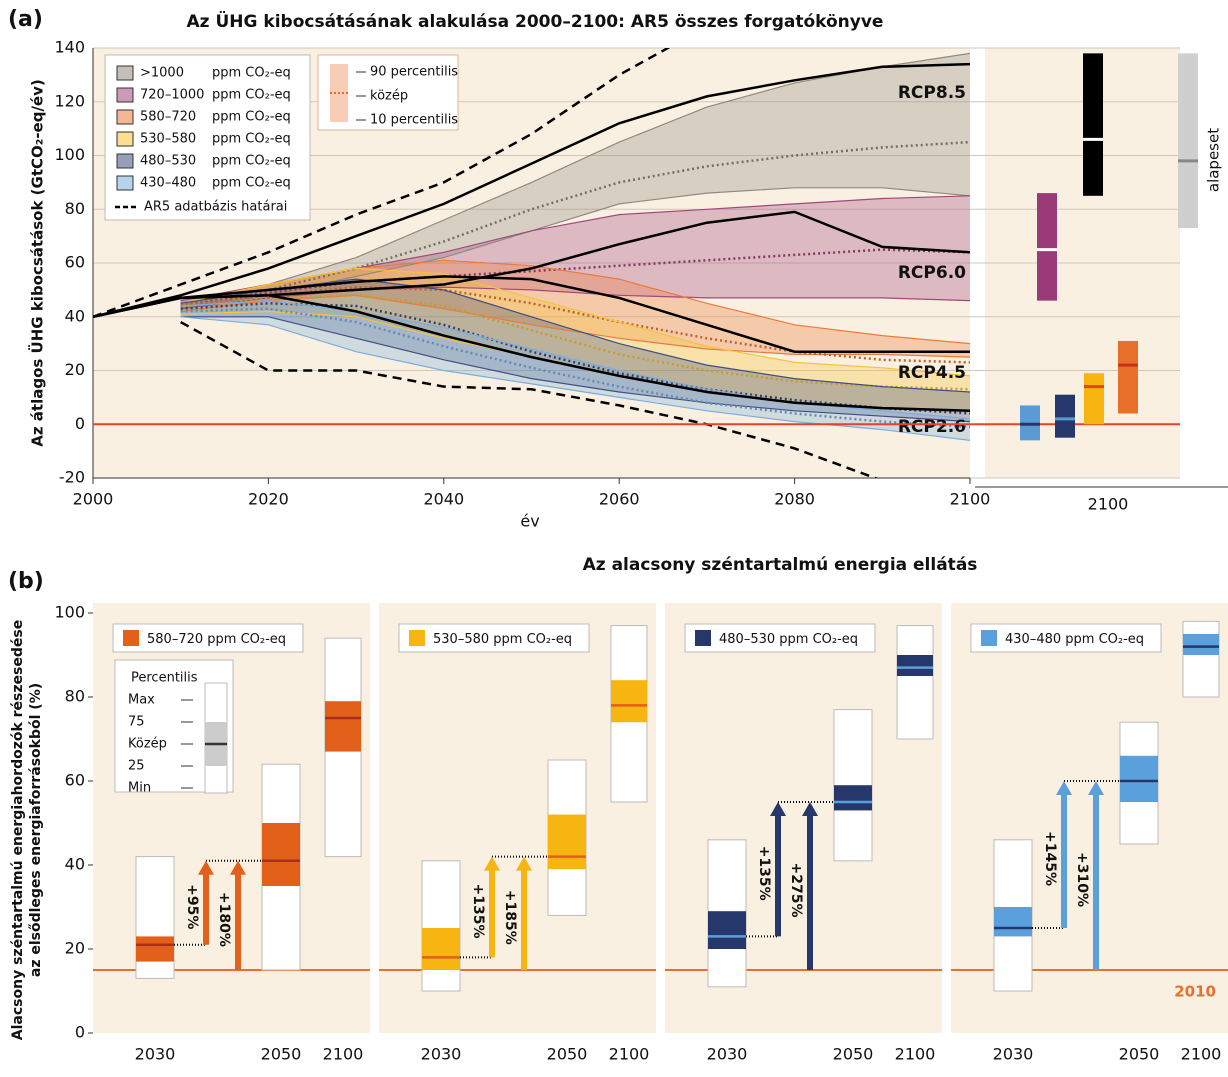 The width and height of the screenshot is (1228, 1077). I want to click on x-tick-label: 2020, so click(268, 499).